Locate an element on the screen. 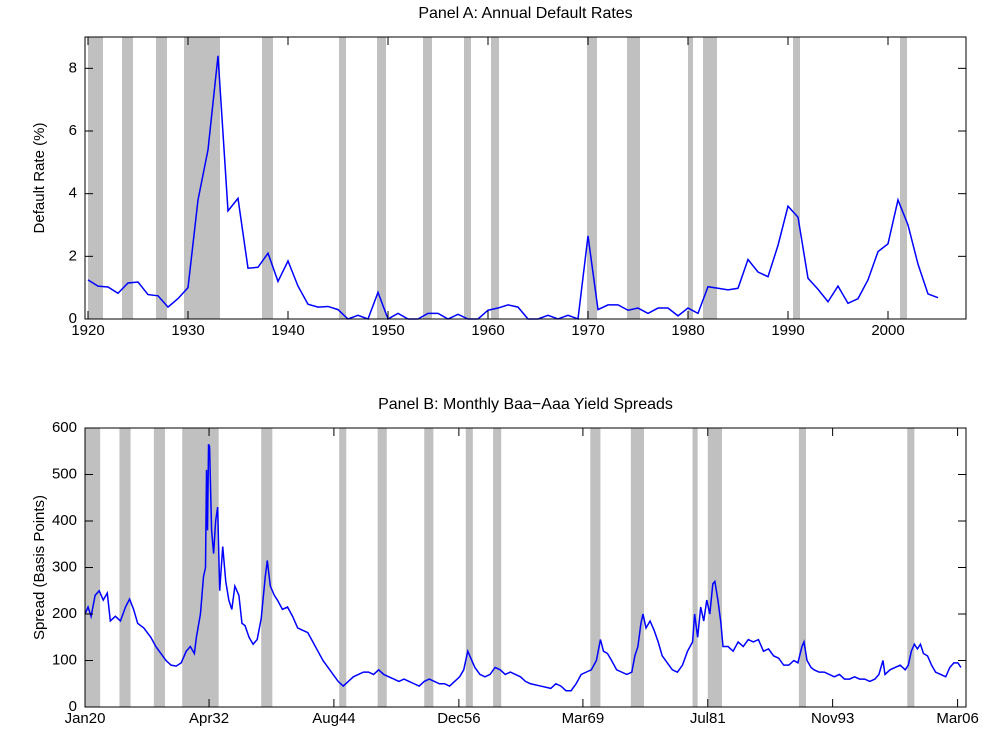 Image resolution: width=994 pixels, height=735 pixels. y-tick-label: 4 is located at coordinates (73, 193).